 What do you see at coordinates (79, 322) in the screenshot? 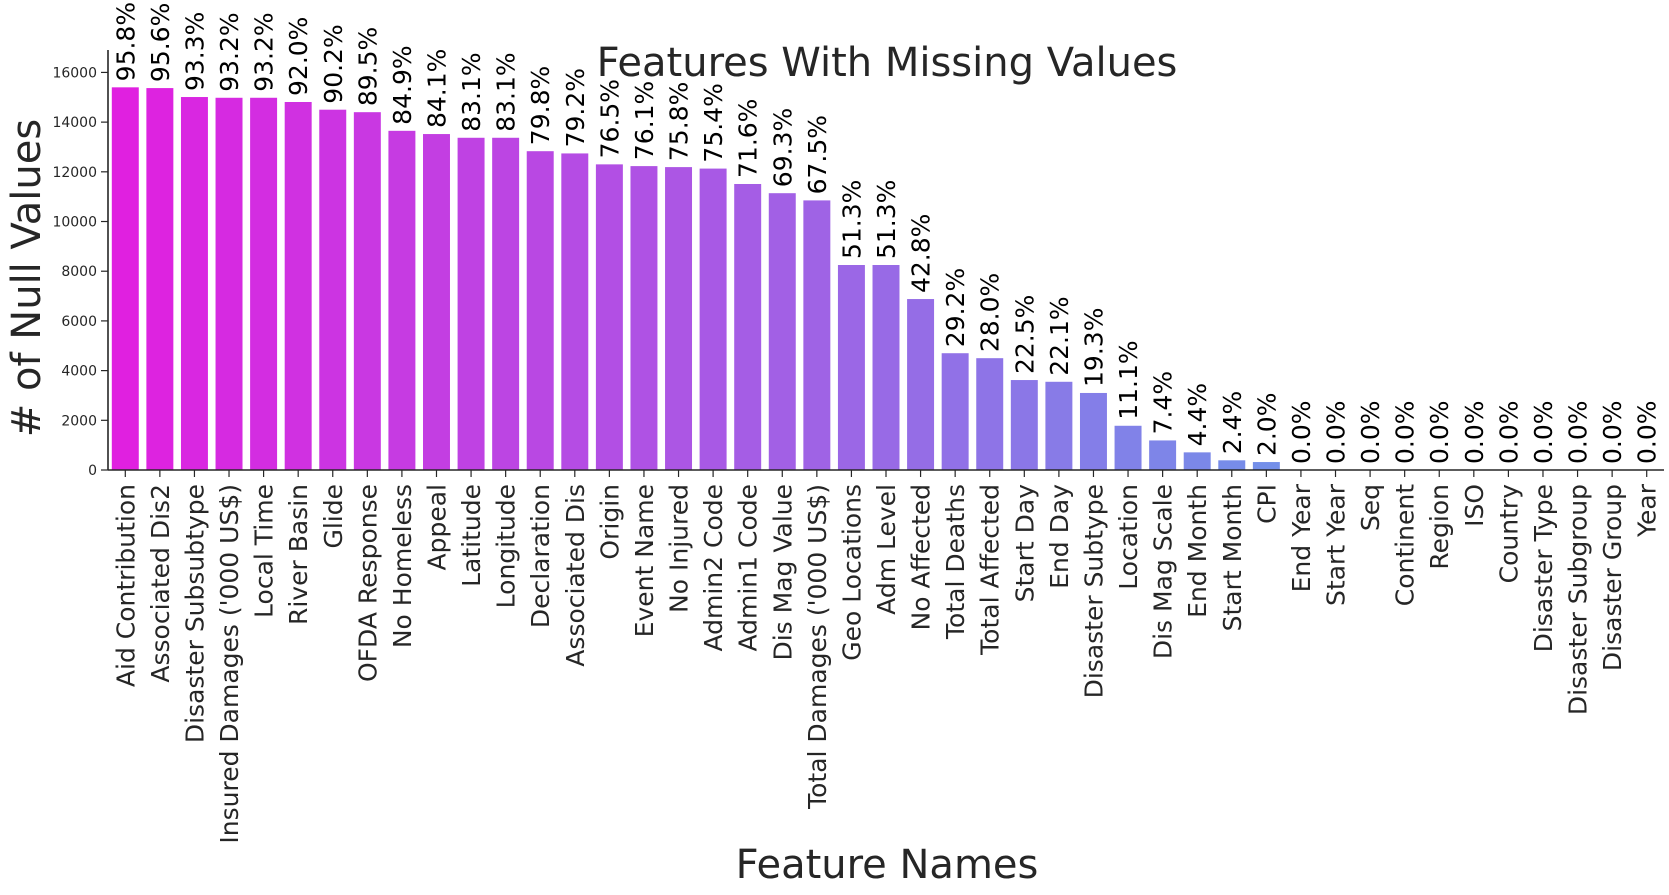
I see `y-tick-label: 6000` at bounding box center [79, 322].